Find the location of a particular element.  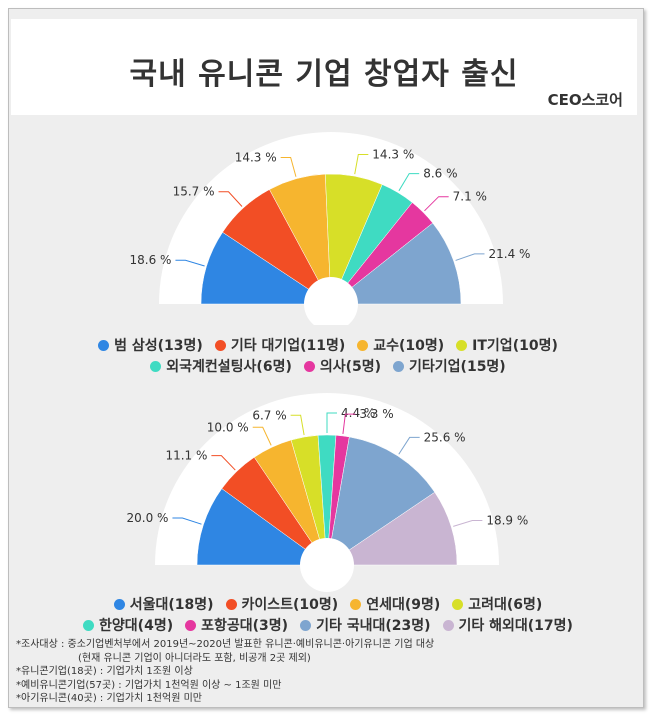

legend-item: 기타기업(15명) is located at coordinates (449, 367).